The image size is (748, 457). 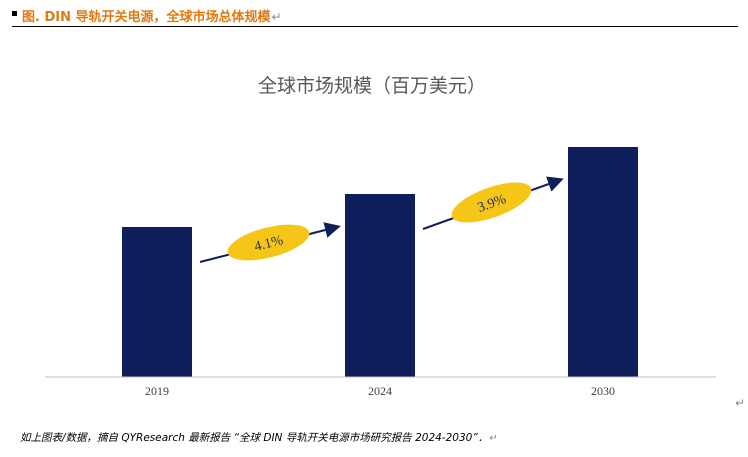 I want to click on bar-2030, so click(x=603, y=262).